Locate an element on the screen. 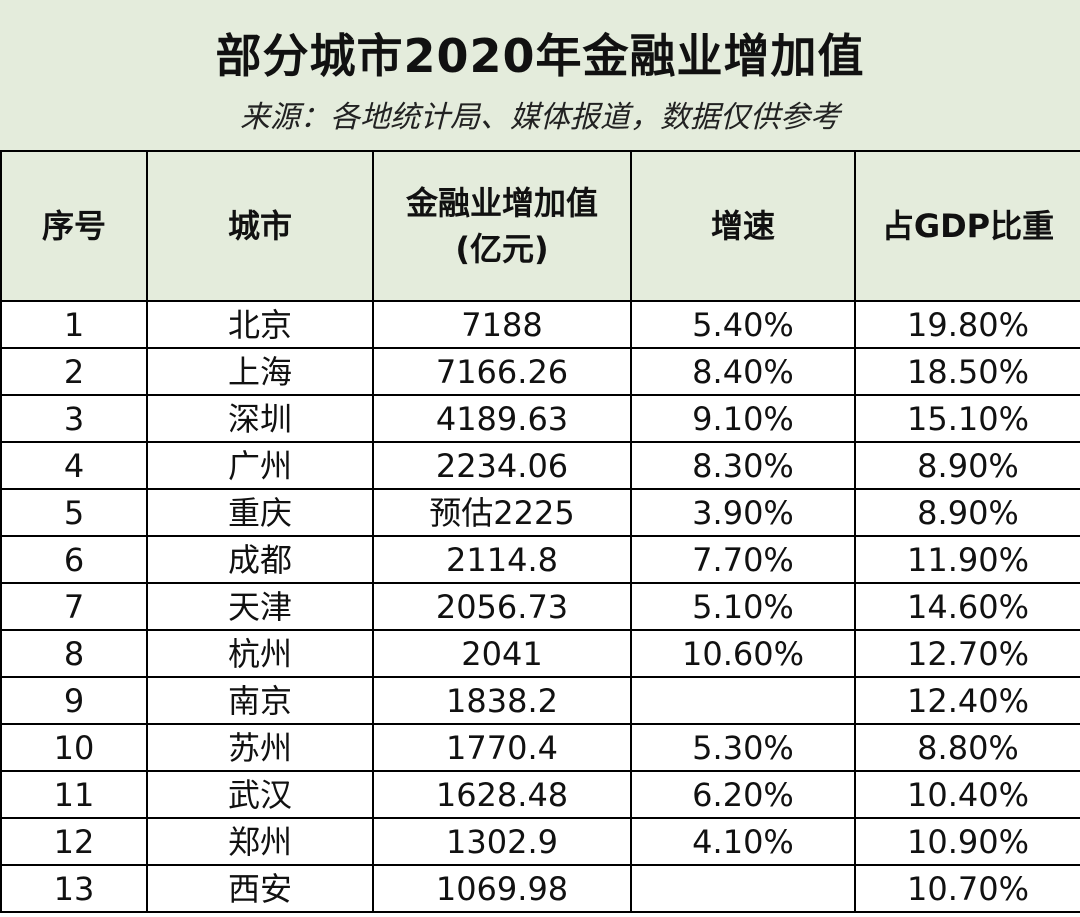 The image size is (1080, 917). cell-growth: 8.40% is located at coordinates (743, 371).